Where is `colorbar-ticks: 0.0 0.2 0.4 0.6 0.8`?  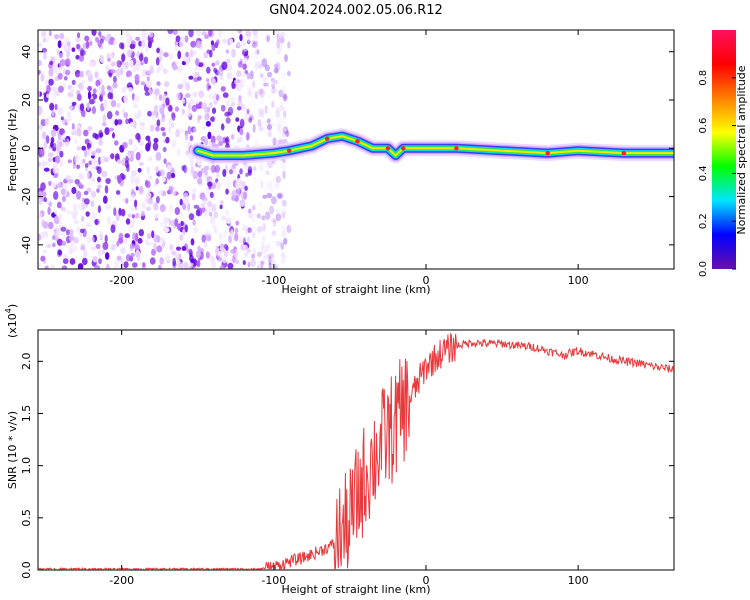 colorbar-ticks: 0.0 0.2 0.4 0.6 0.8 is located at coordinates (717, 173).